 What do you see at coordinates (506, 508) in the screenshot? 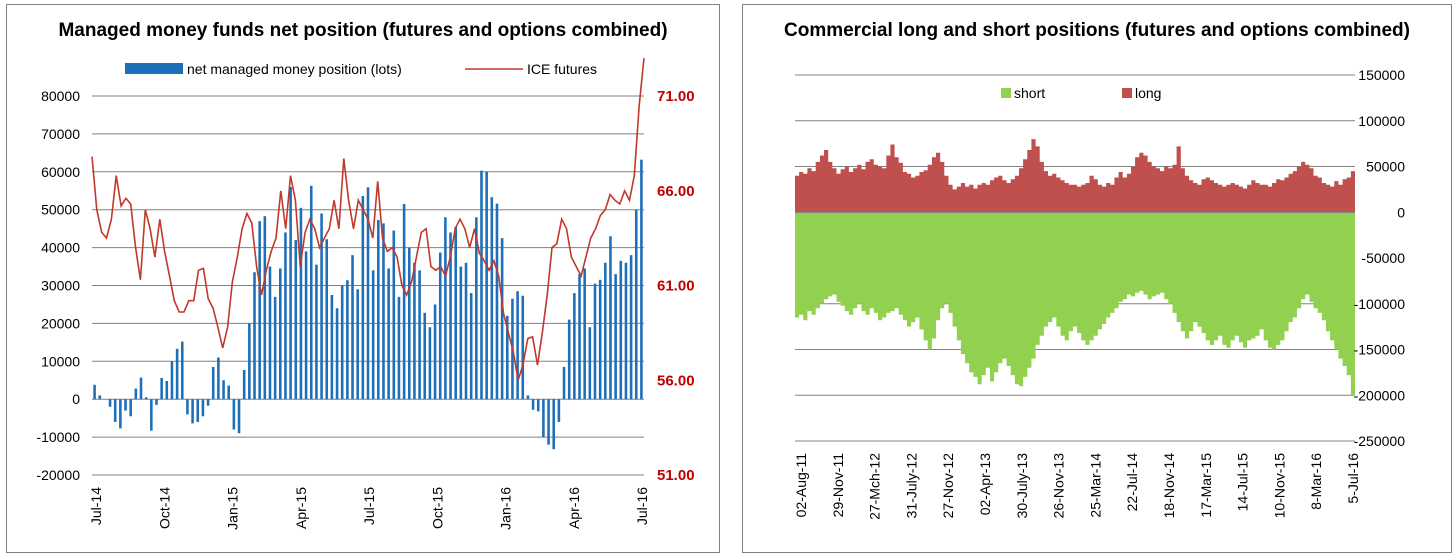
I see `x-tick-label: Jan-16` at bounding box center [506, 508].